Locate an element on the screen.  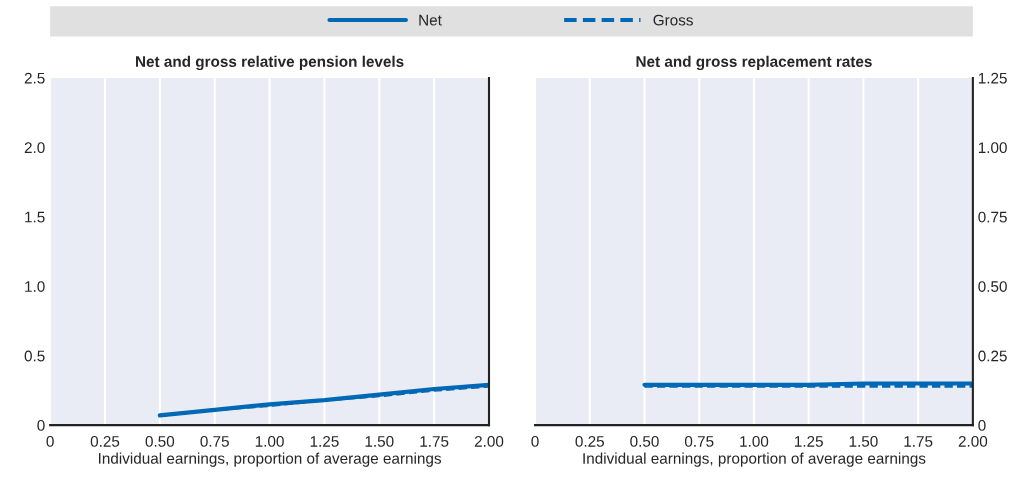
y-tick-label: 1.00 is located at coordinates (992, 148).